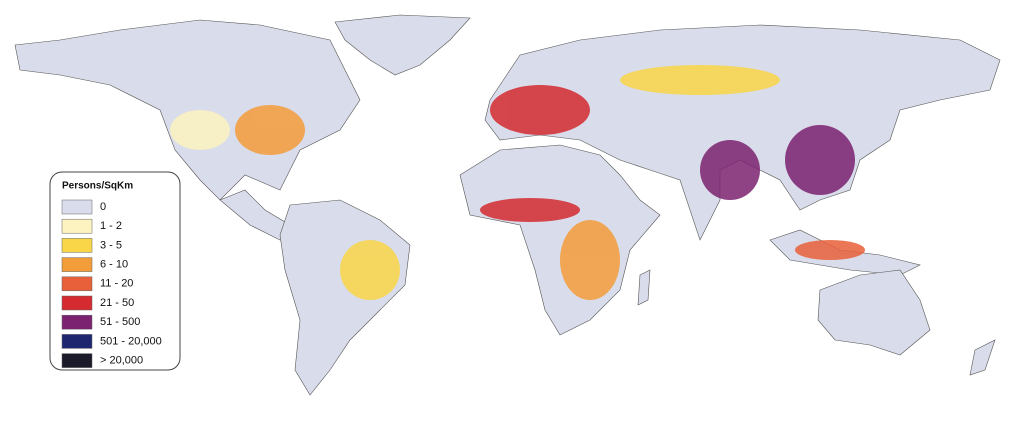 Image resolution: width=1024 pixels, height=429 pixels. What do you see at coordinates (97, 186) in the screenshot?
I see `legend-title: Persons/SqKm` at bounding box center [97, 186].